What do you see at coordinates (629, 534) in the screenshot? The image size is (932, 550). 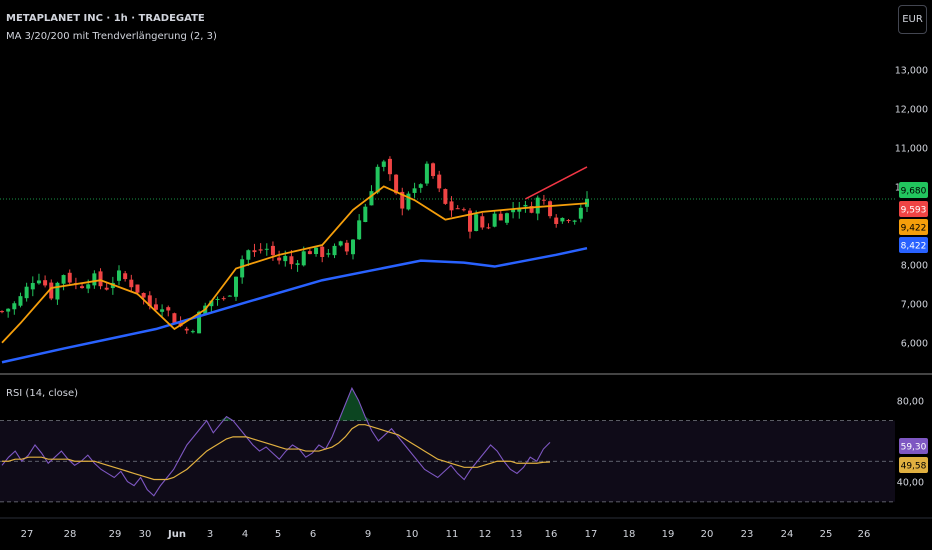 I see `time-axis-tick: 18` at bounding box center [629, 534].